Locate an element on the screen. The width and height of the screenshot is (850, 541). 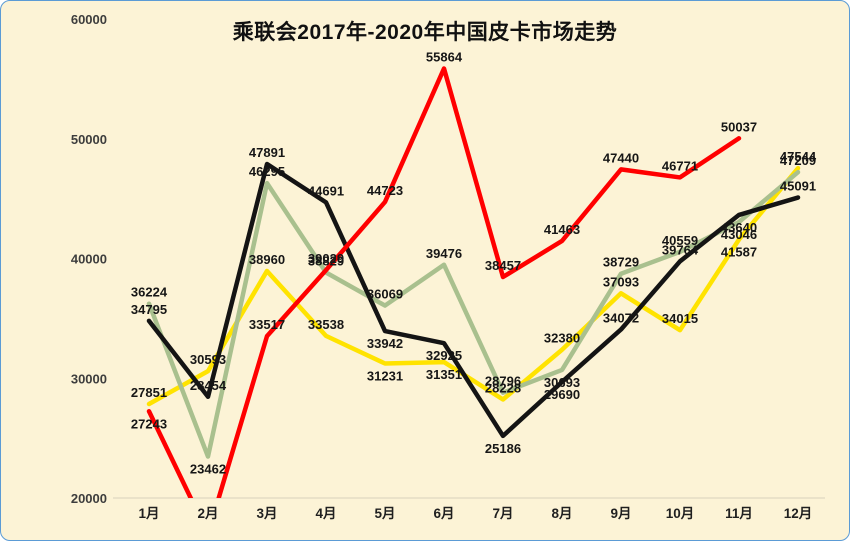
data-label-black-12月: 45091 is located at coordinates (798, 186).